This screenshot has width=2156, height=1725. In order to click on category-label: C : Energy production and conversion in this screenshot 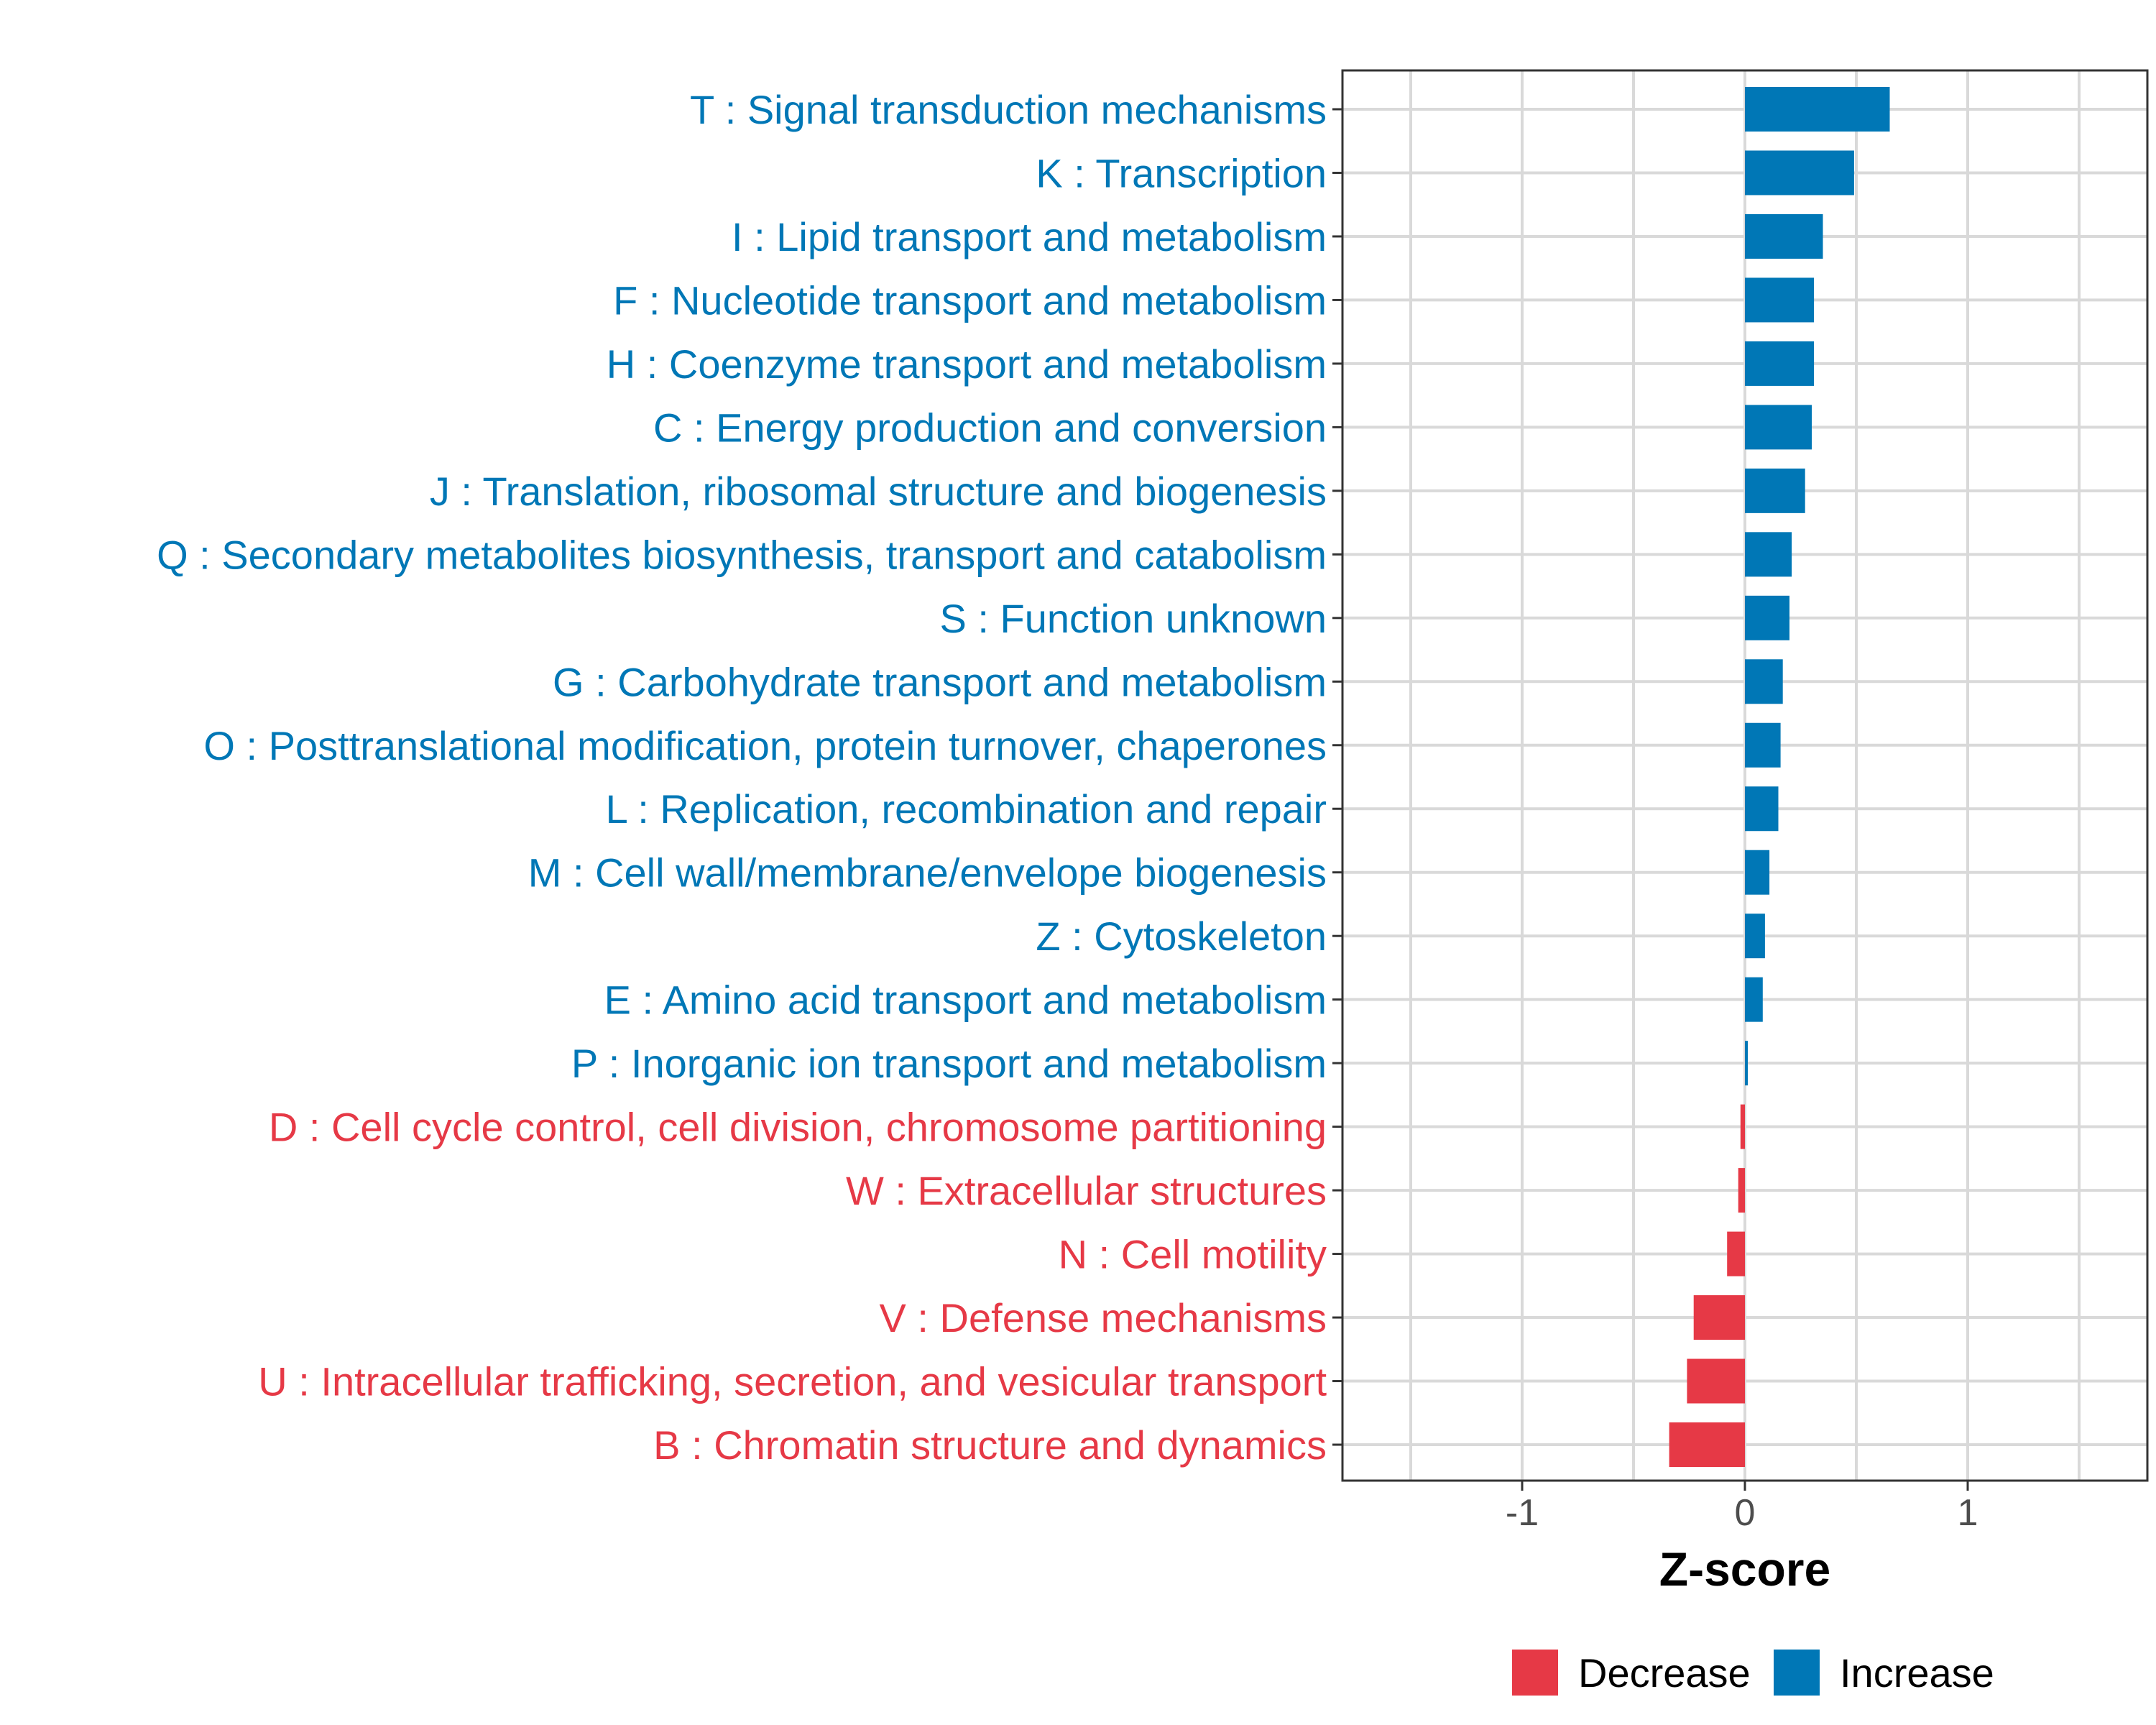, I will do `click(990, 427)`.